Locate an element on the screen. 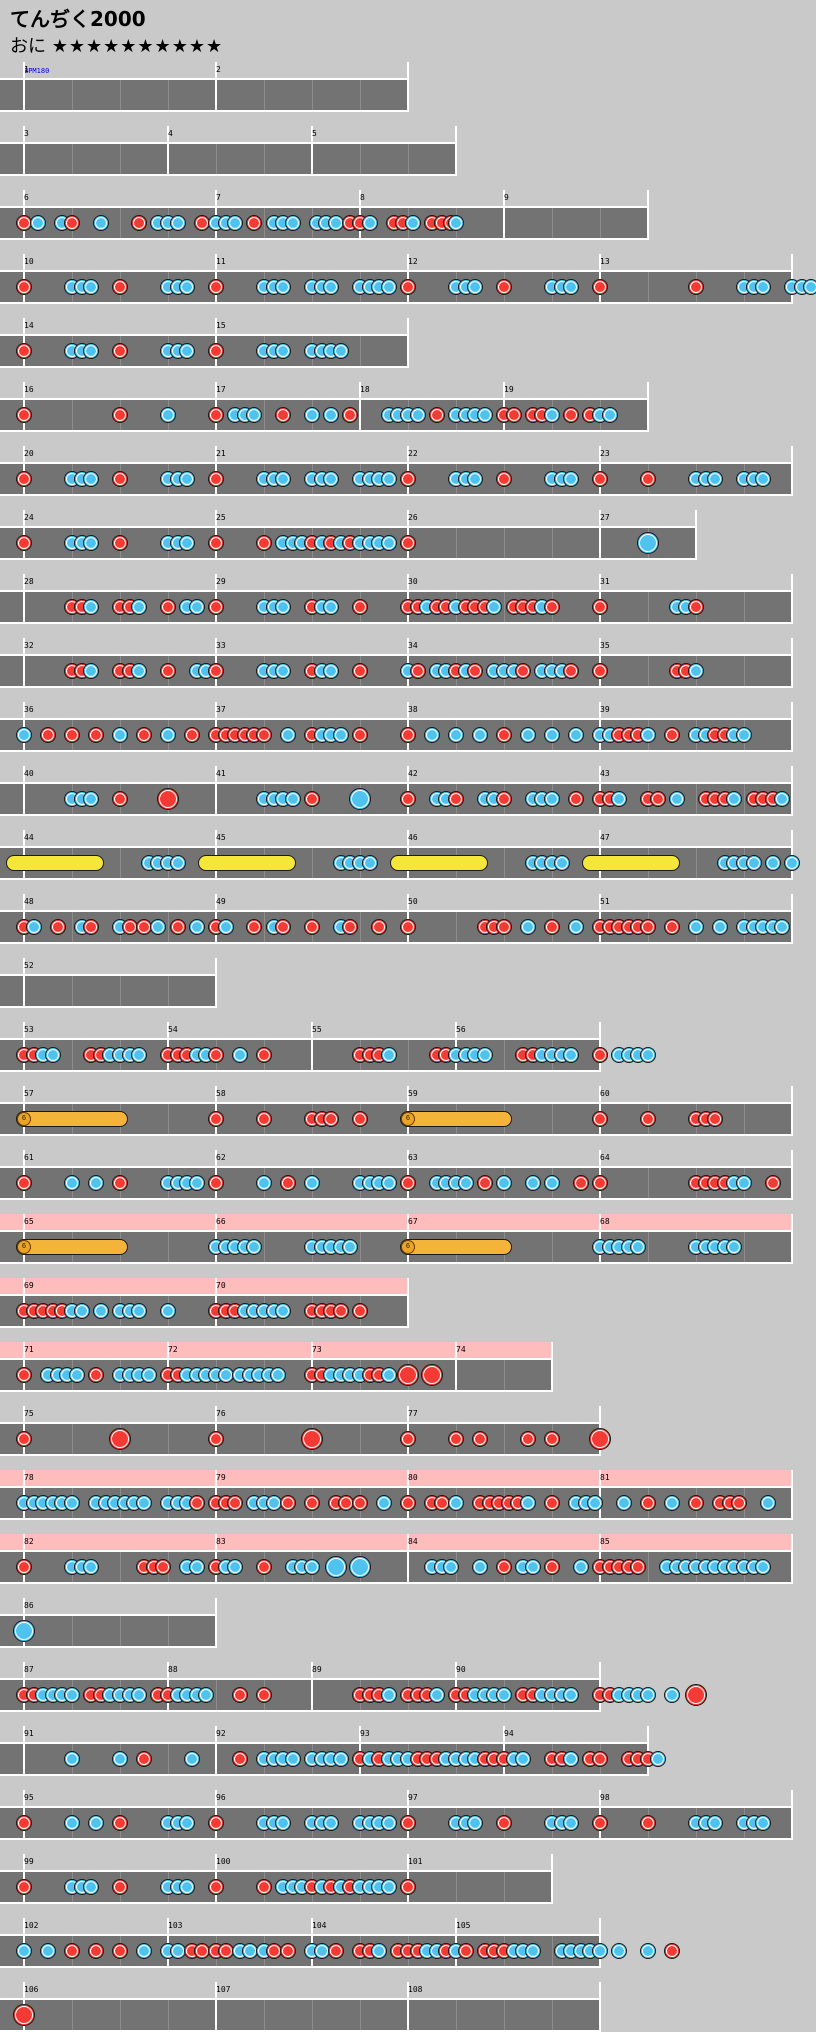 This screenshot has width=816, height=2032. measure-number: 64 is located at coordinates (605, 1157).